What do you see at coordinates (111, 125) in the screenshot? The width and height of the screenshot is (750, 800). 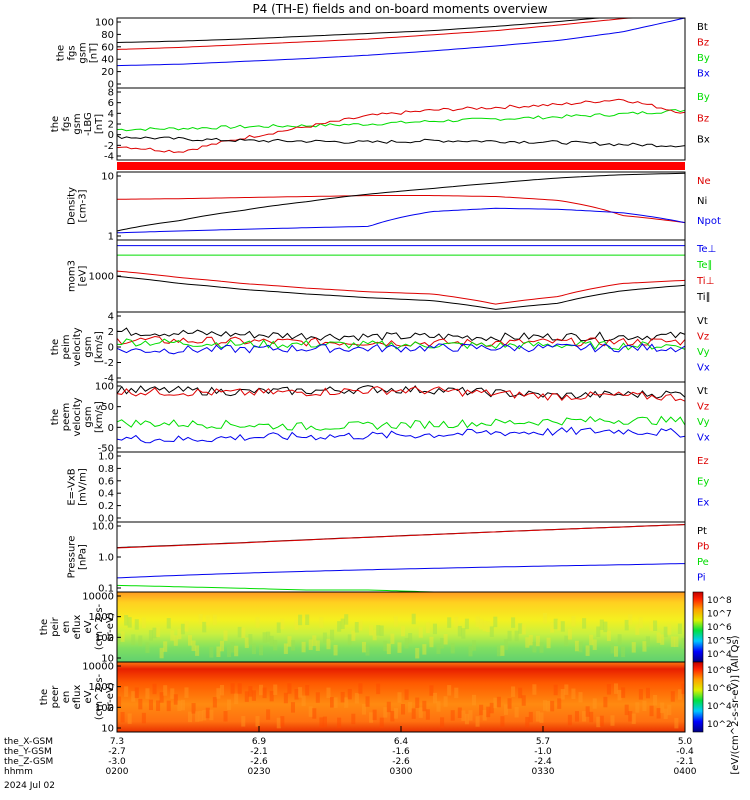 I see `y-tick-label: 2` at bounding box center [111, 125].